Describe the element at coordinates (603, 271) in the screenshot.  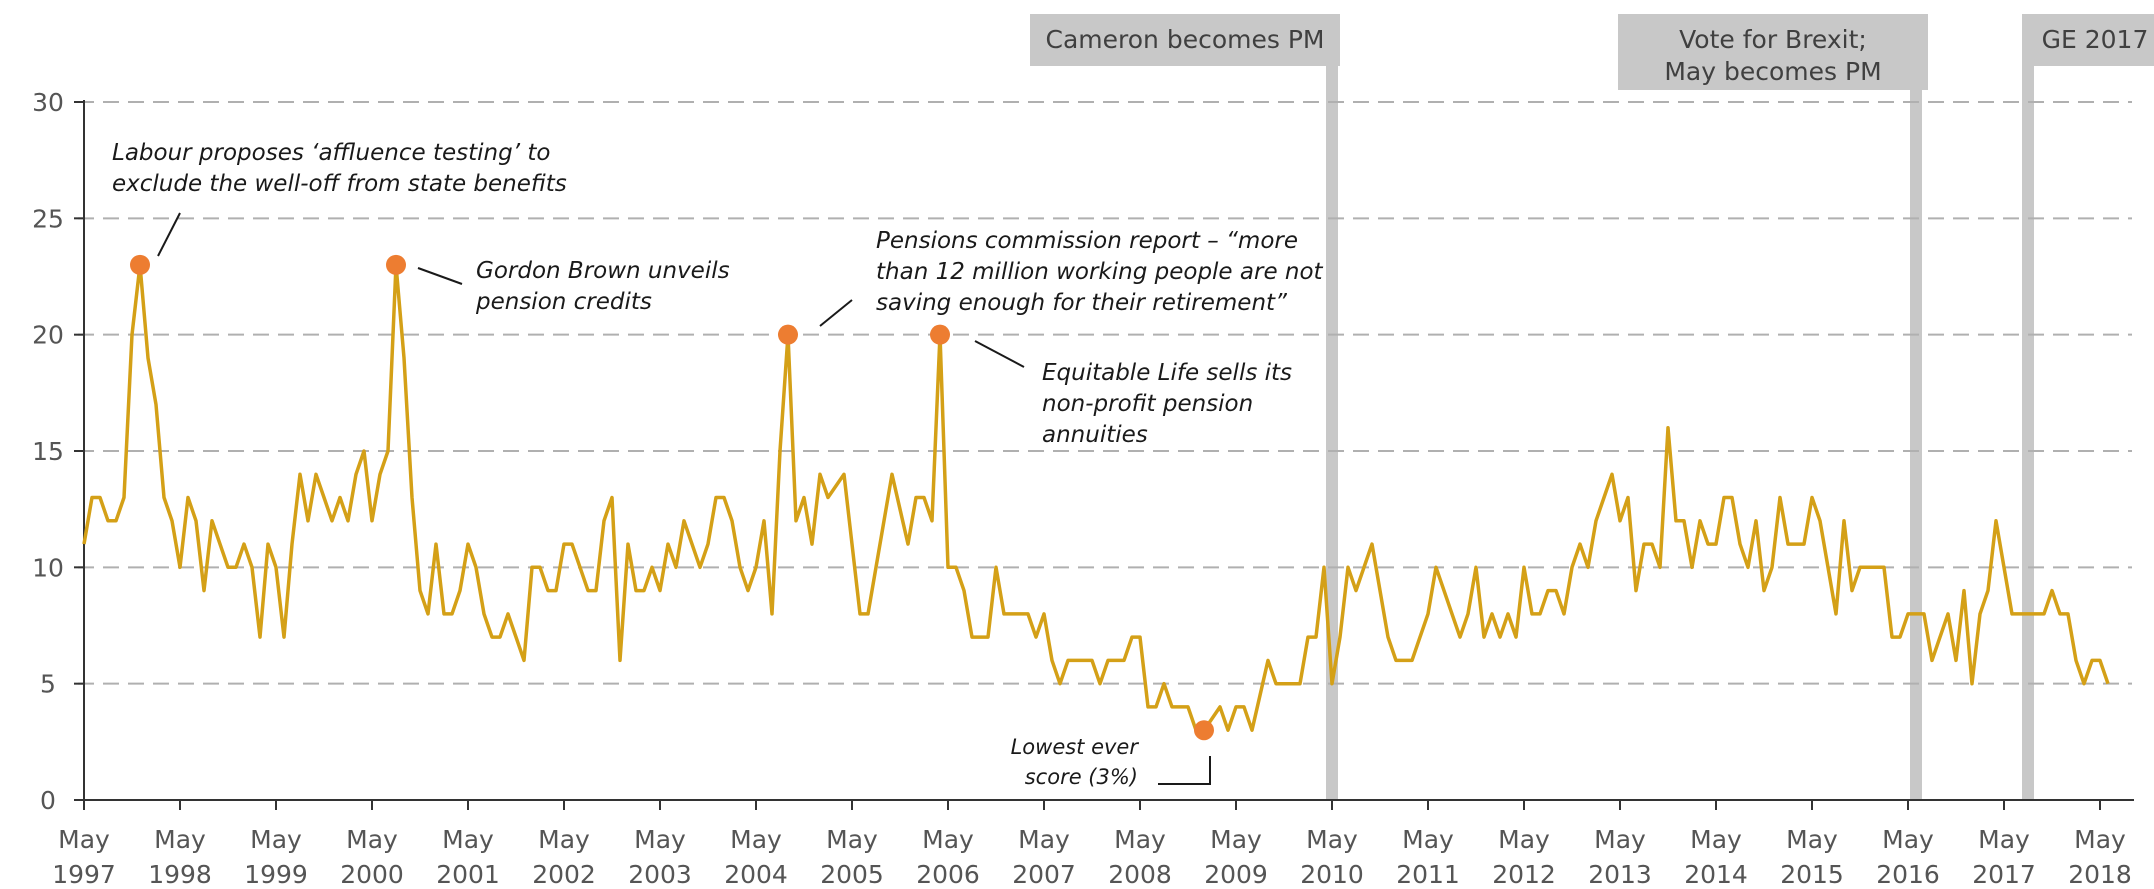
I see `annotation-text: Gordon Brown unveils` at that location.